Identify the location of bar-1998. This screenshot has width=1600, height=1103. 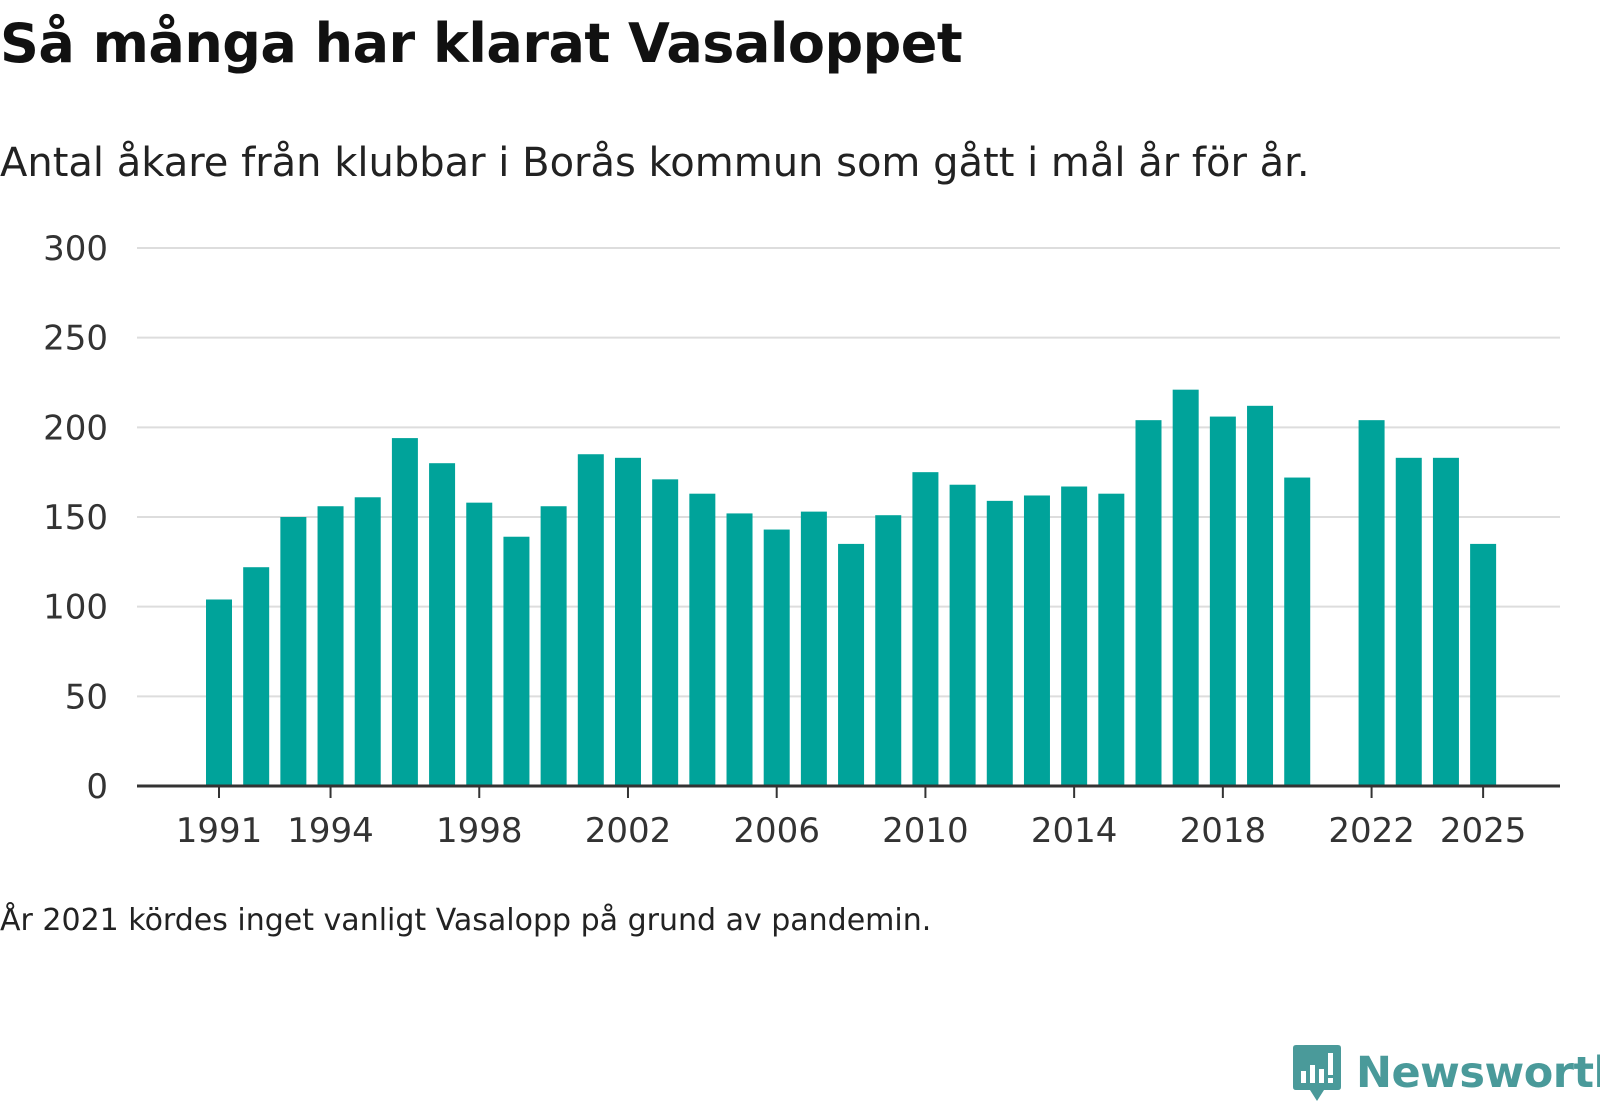
(479, 644).